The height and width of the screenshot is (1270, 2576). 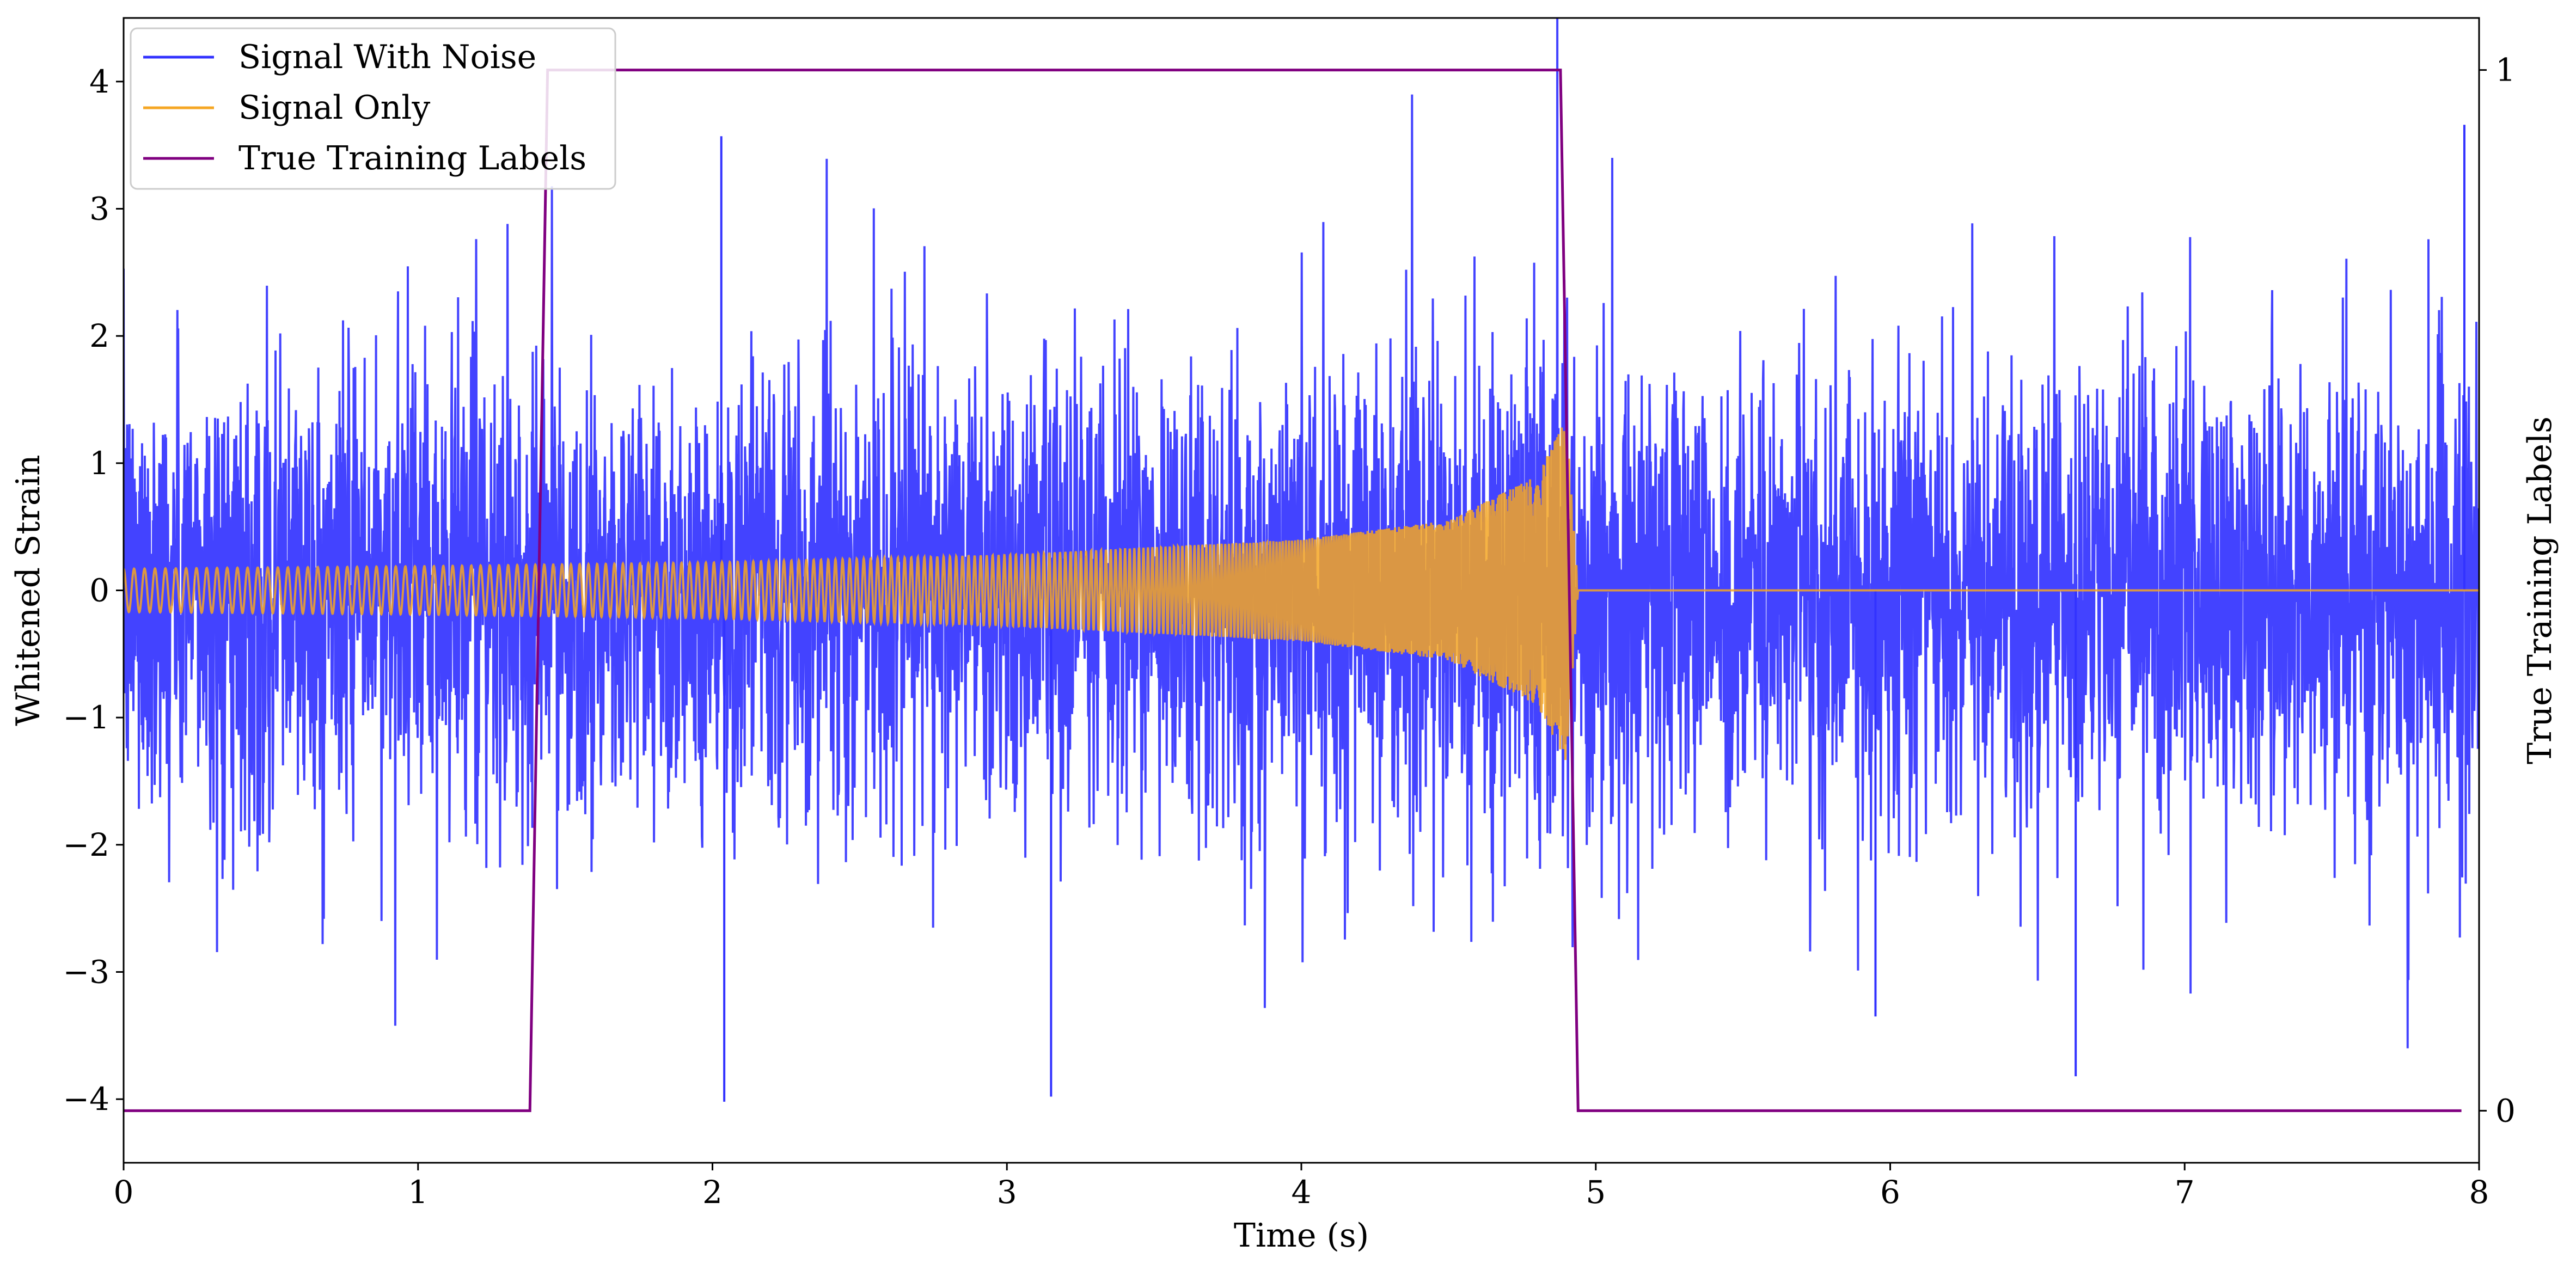 What do you see at coordinates (28, 590) in the screenshot?
I see `y-axis-label: Whitened Strain` at bounding box center [28, 590].